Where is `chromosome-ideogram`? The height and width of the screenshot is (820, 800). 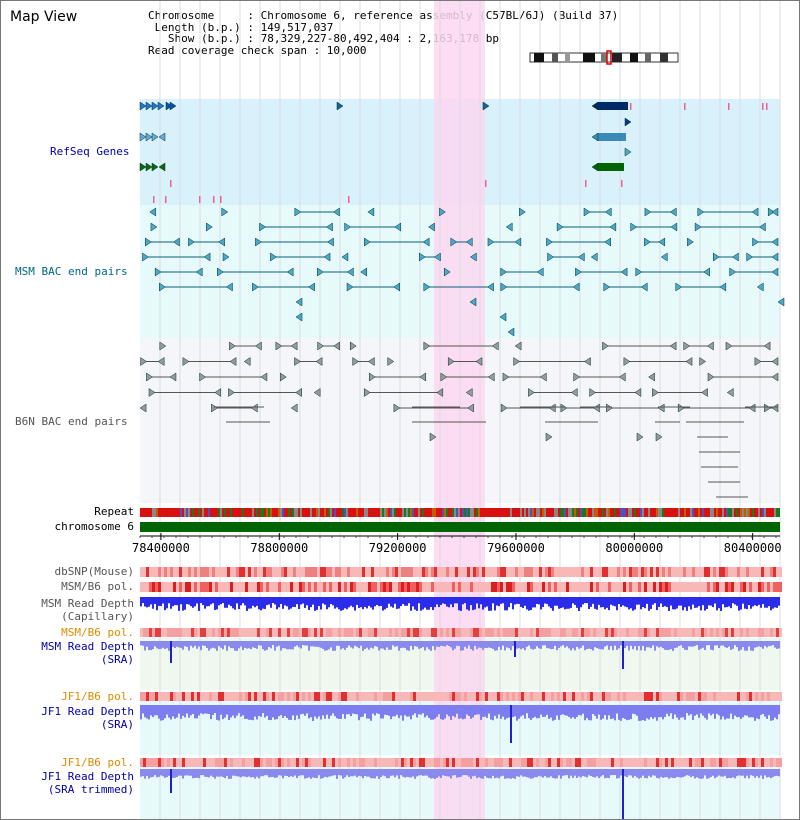 chromosome-ideogram is located at coordinates (604, 57).